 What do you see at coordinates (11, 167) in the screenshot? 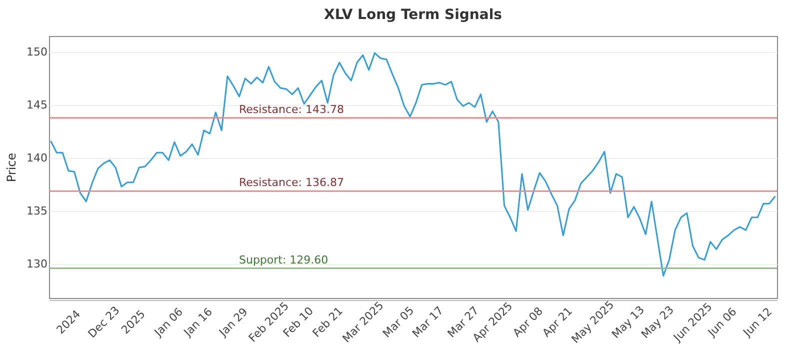
I see `y-axis-title: Price` at bounding box center [11, 167].